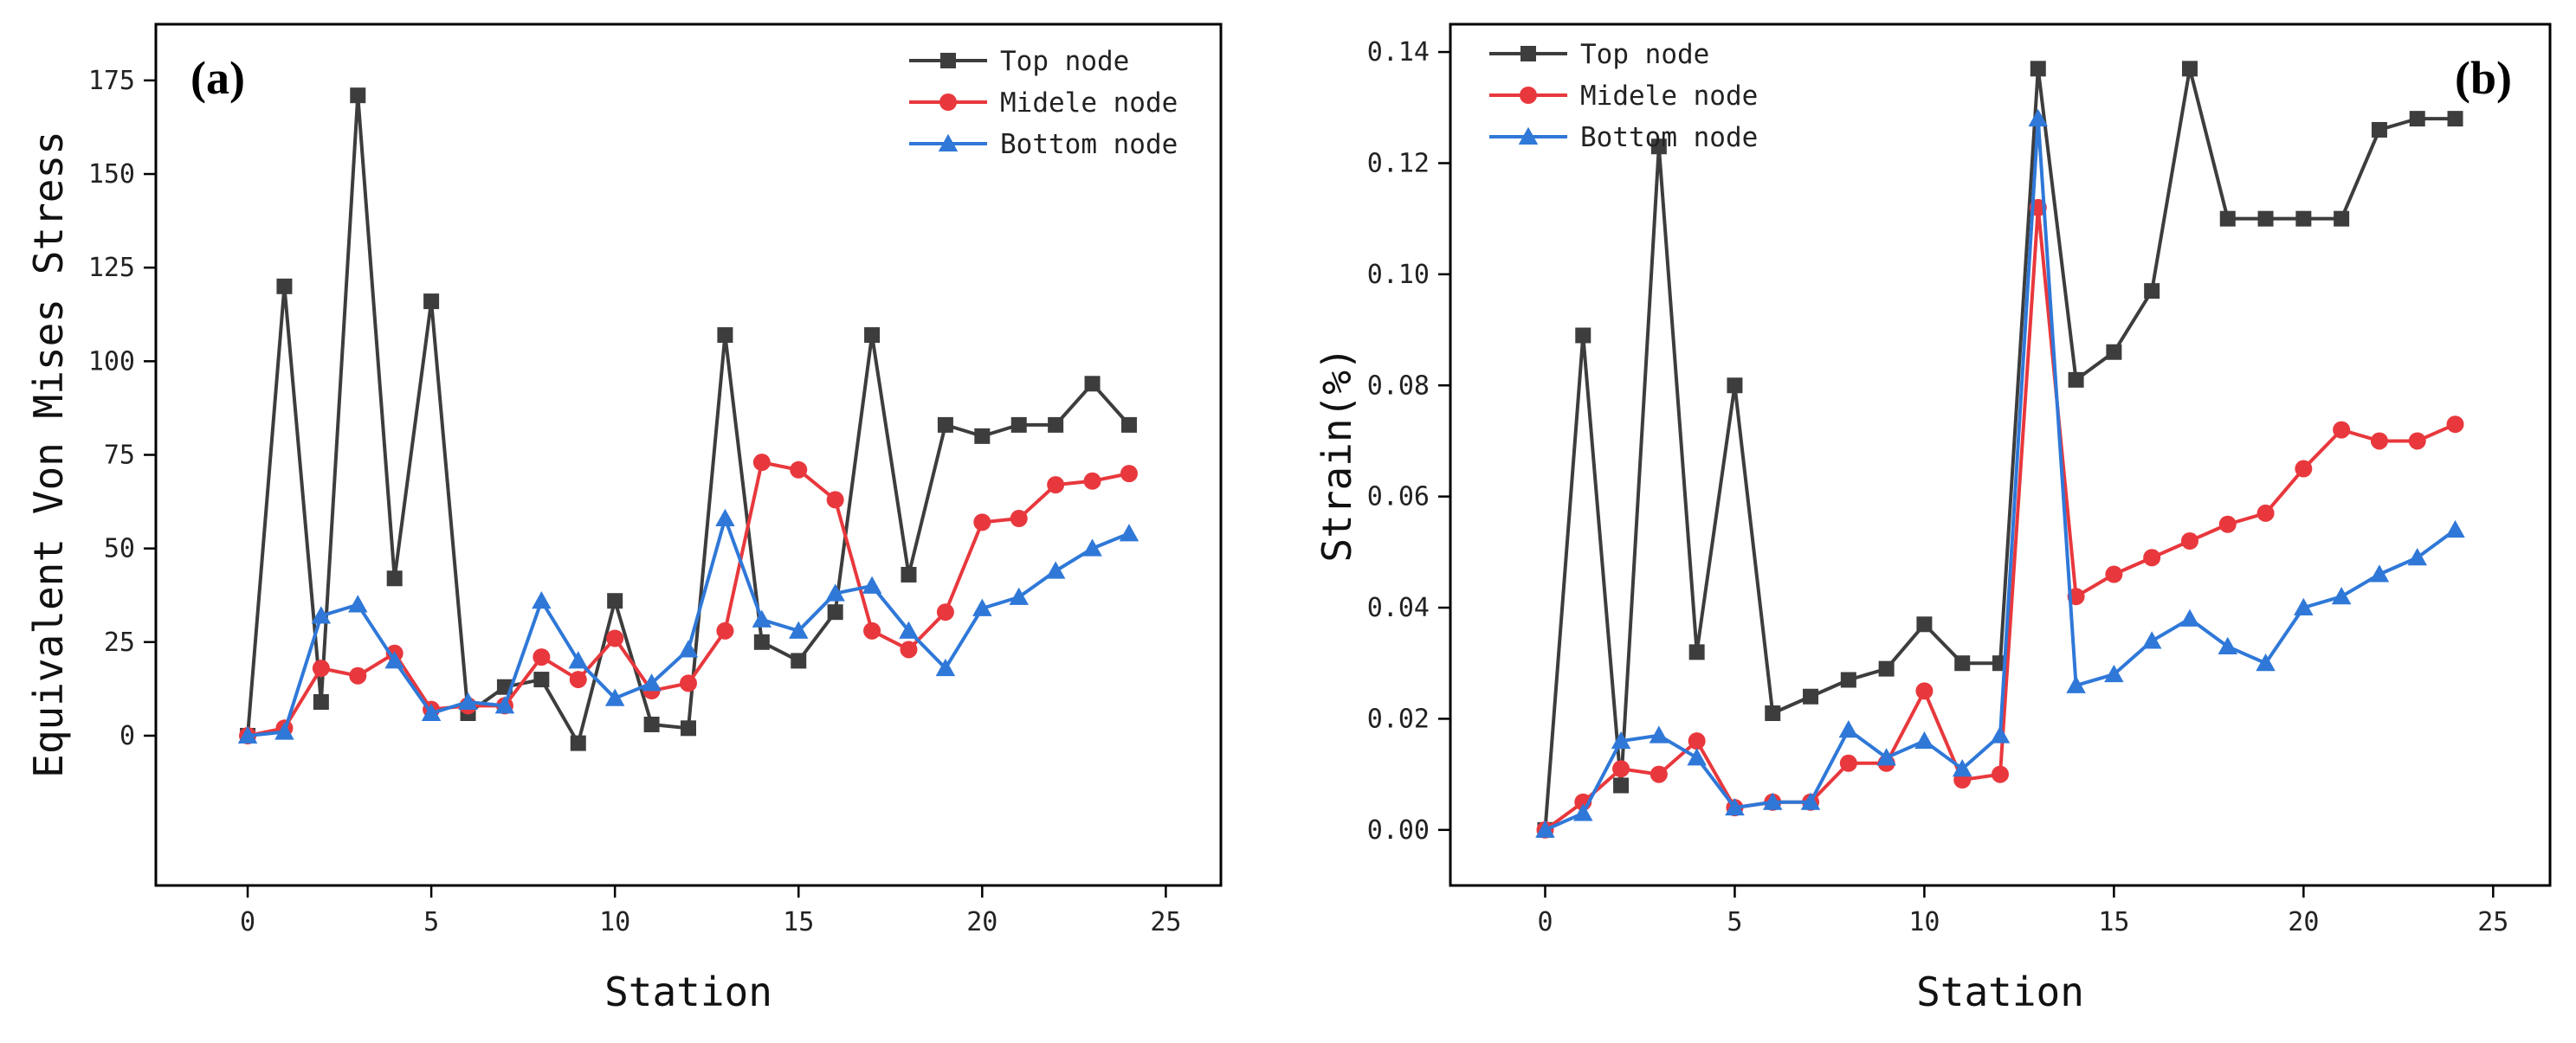 This screenshot has height=1043, width=2576. Describe the element at coordinates (948, 142) in the screenshot. I see `panel-a-legend-marker-bottom` at that location.